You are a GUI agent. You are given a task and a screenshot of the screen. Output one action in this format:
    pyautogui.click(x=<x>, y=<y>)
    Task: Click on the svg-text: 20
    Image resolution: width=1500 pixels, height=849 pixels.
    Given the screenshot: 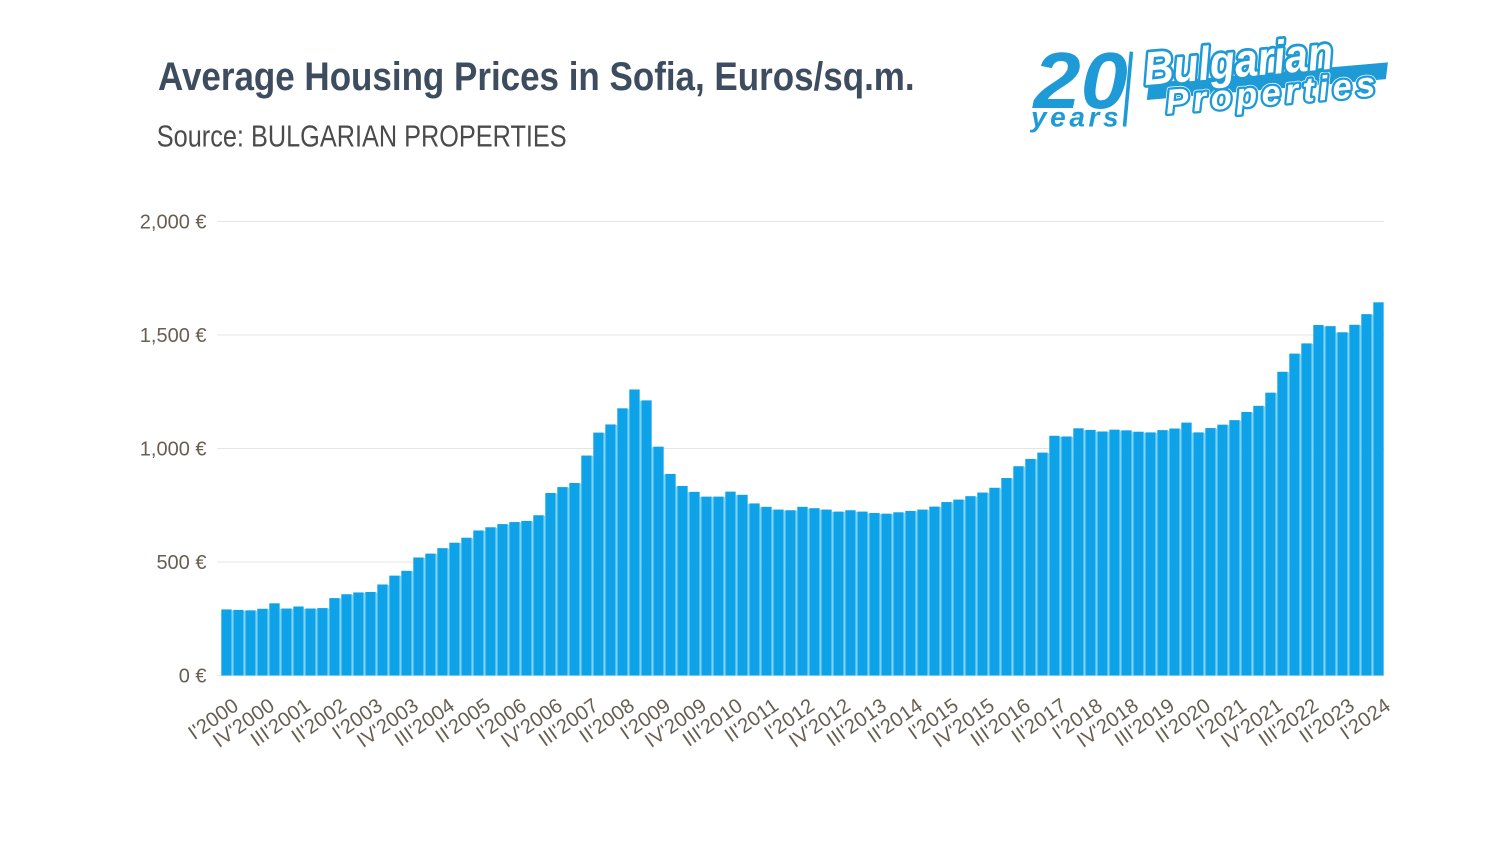 What is the action you would take?
    pyautogui.click(x=1079, y=80)
    